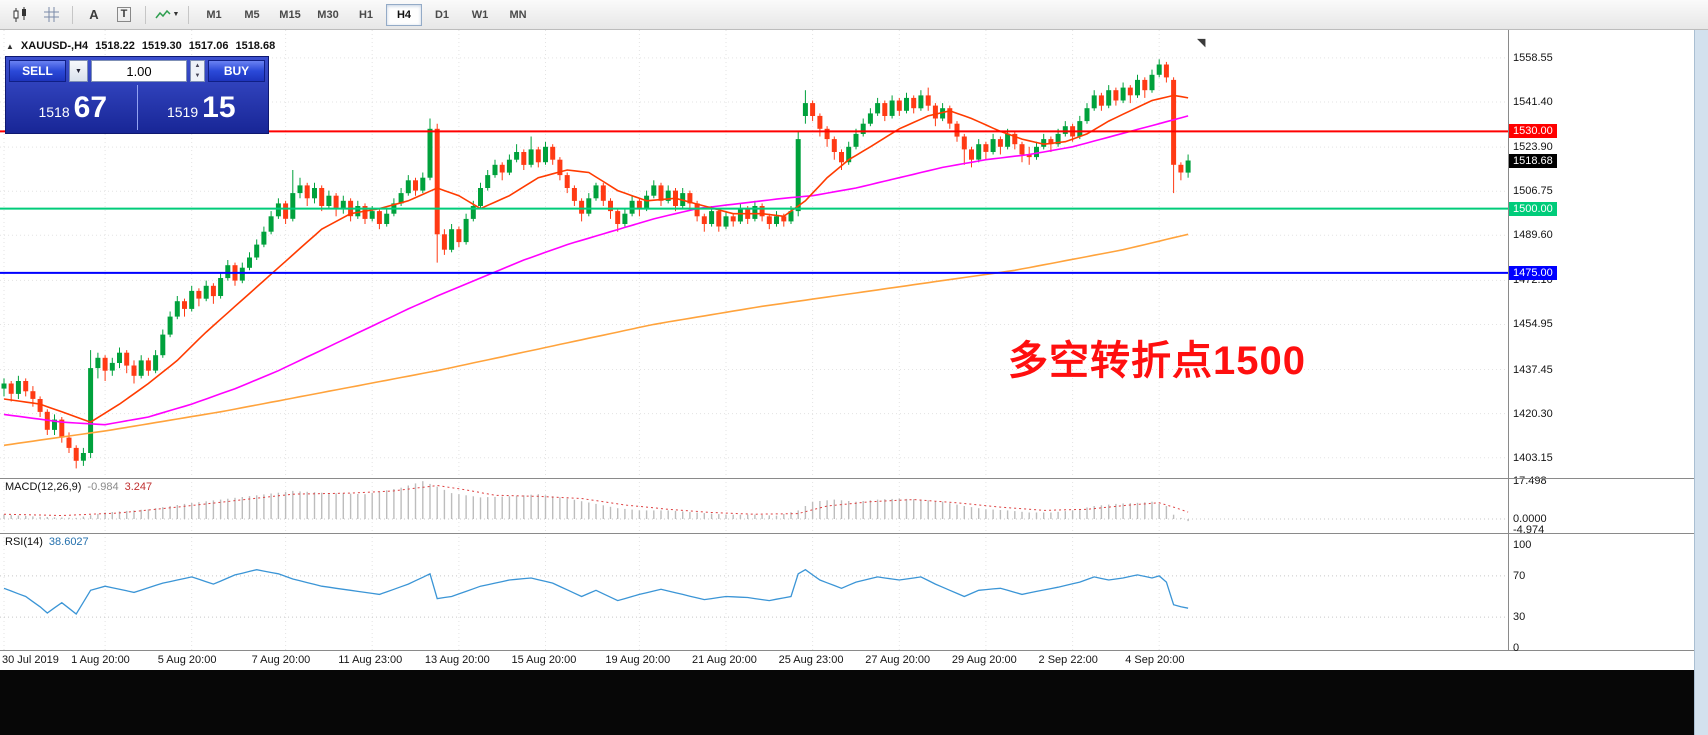  Describe the element at coordinates (638, 660) in the screenshot. I see `time-axis-label: 19 Aug 20:00` at that location.